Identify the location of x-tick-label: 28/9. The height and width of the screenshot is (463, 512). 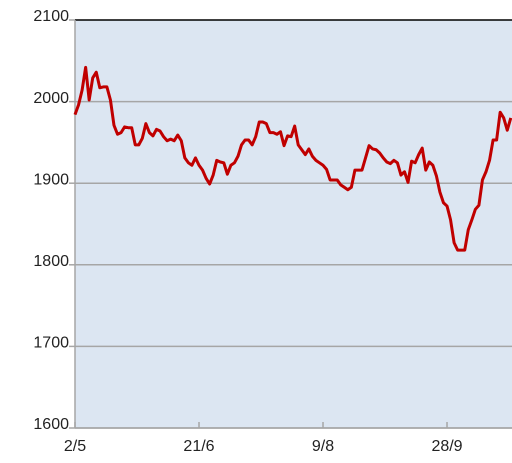
(446, 446).